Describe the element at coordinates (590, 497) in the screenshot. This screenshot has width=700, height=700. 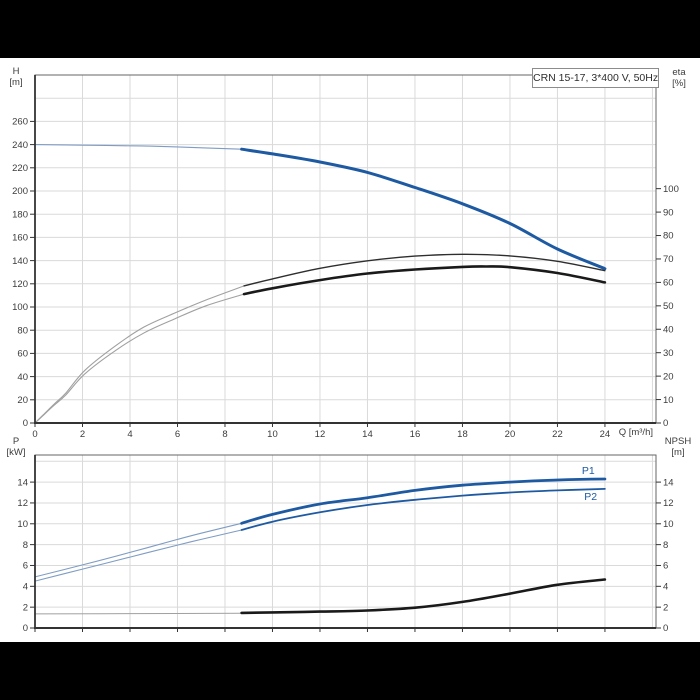
I see `series-label-p2: P2` at that location.